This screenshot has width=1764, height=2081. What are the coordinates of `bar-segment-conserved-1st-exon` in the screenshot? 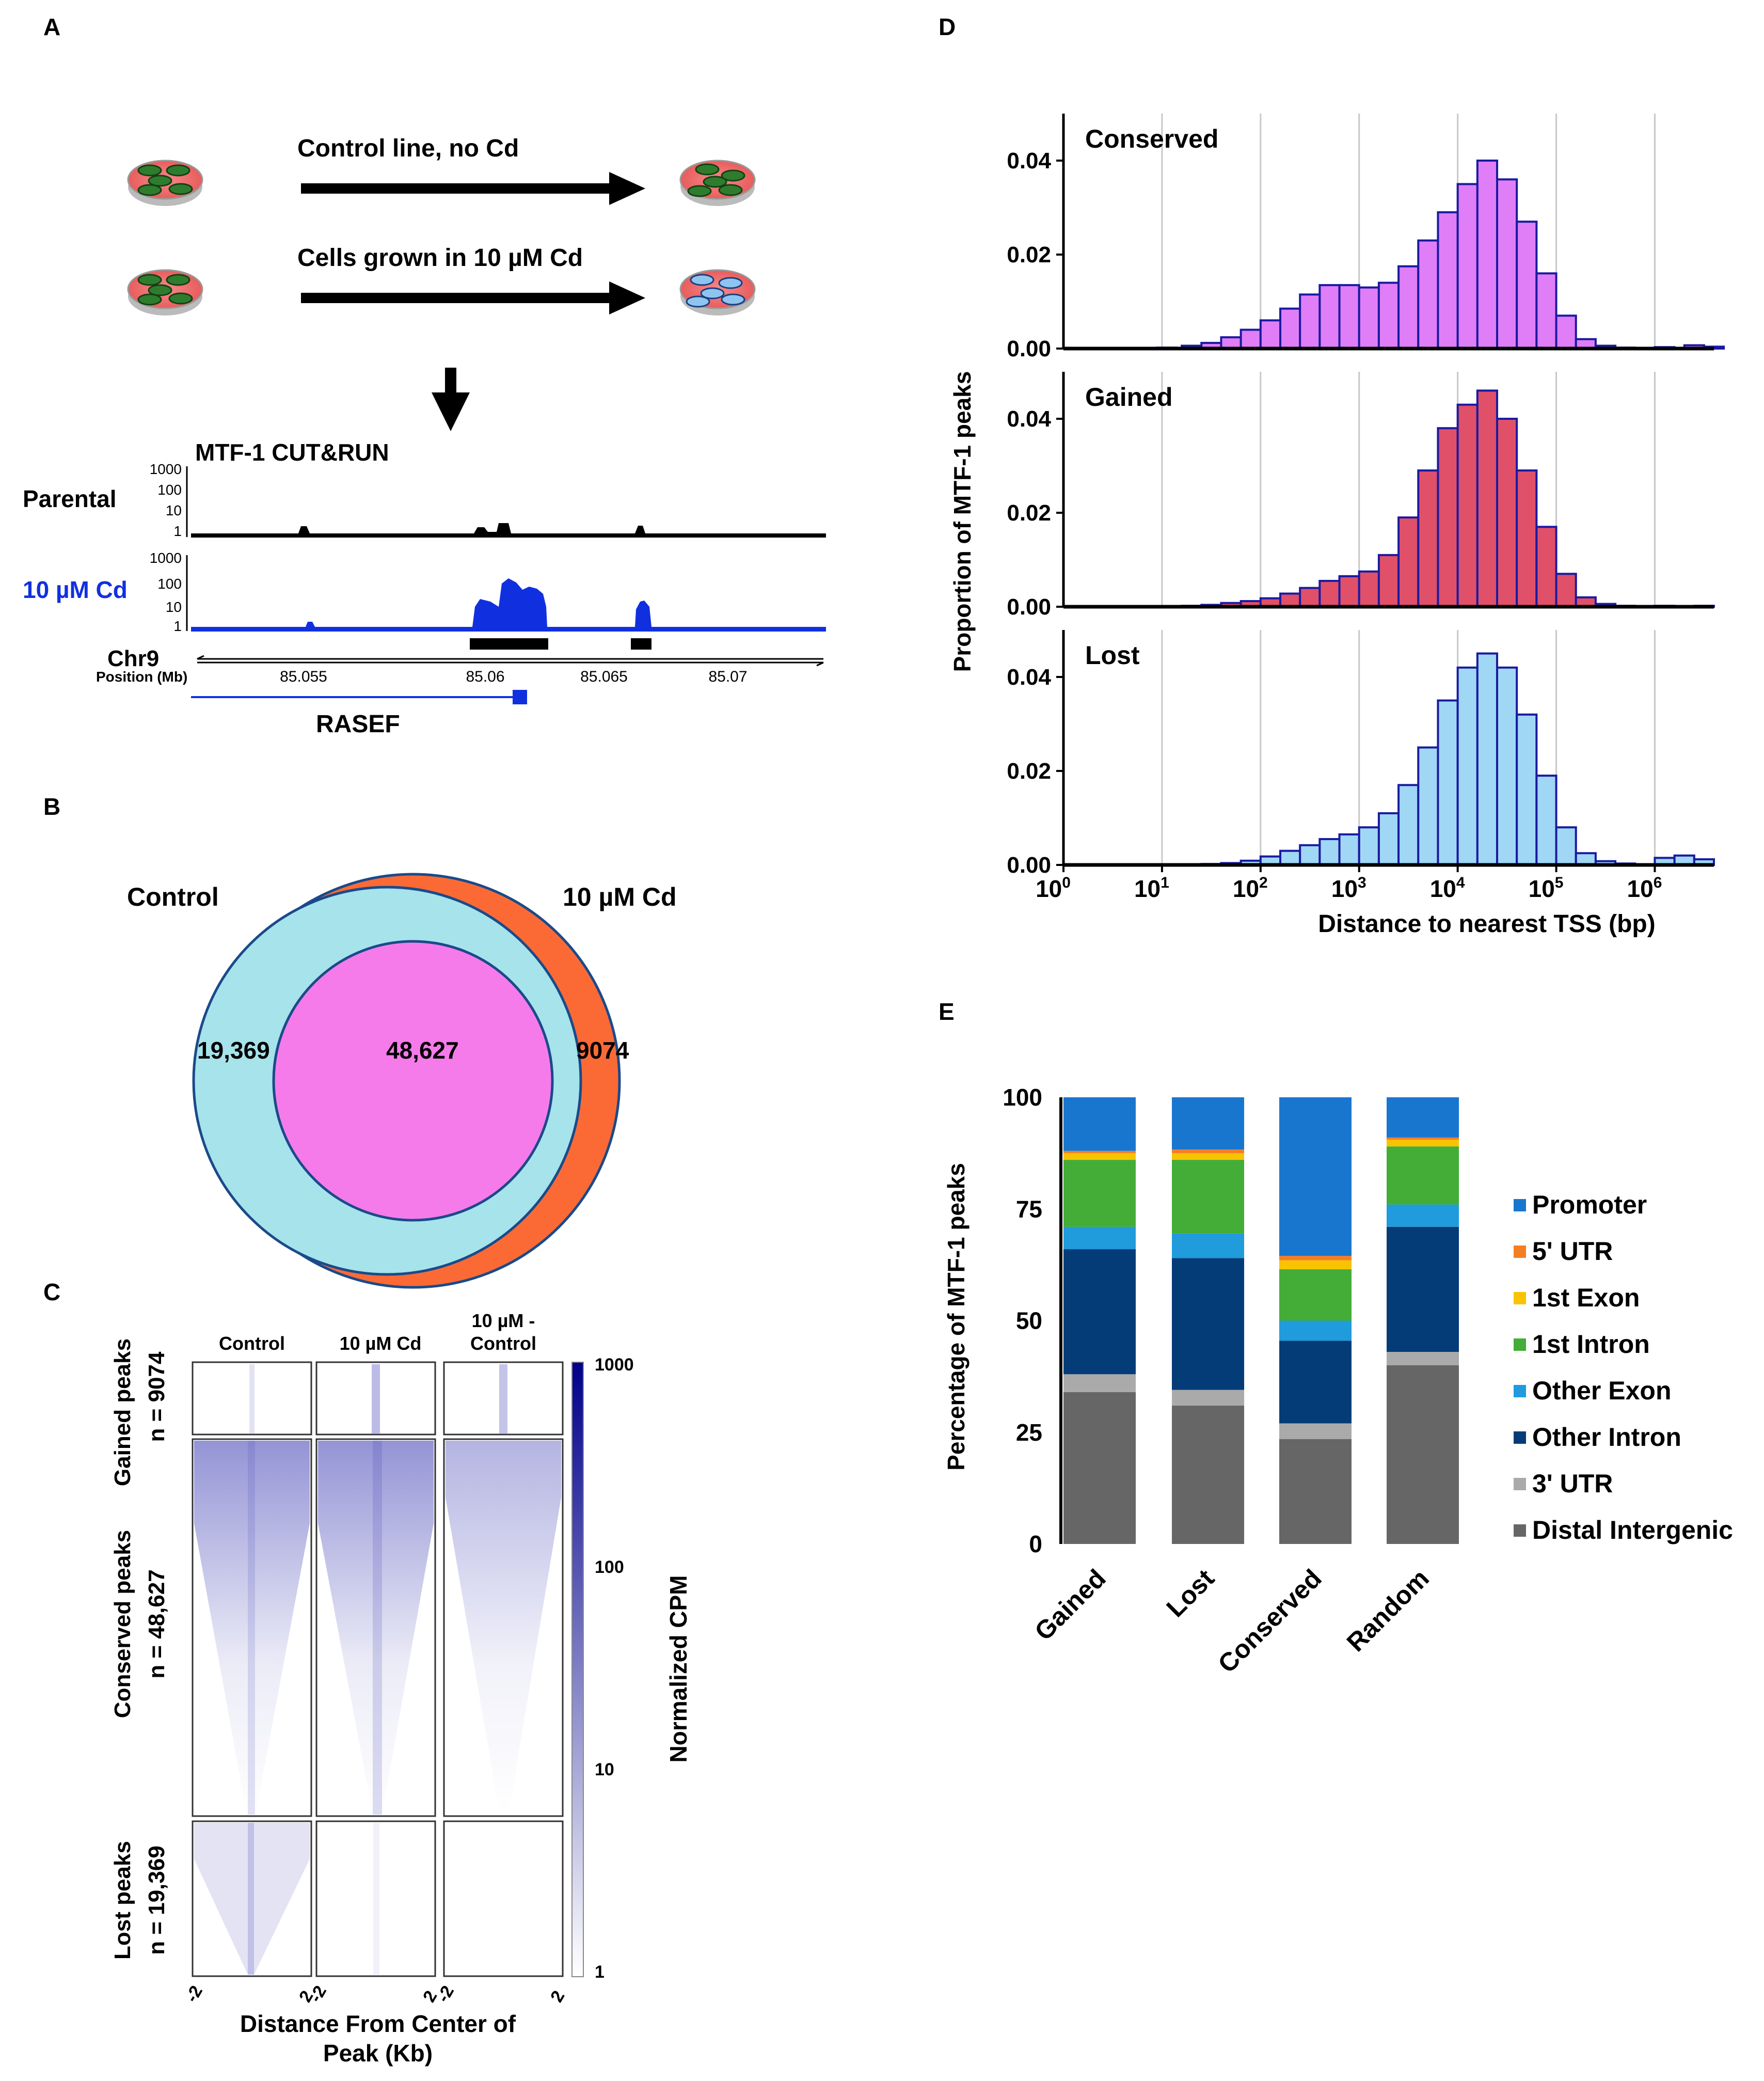 It's located at (1315, 1265).